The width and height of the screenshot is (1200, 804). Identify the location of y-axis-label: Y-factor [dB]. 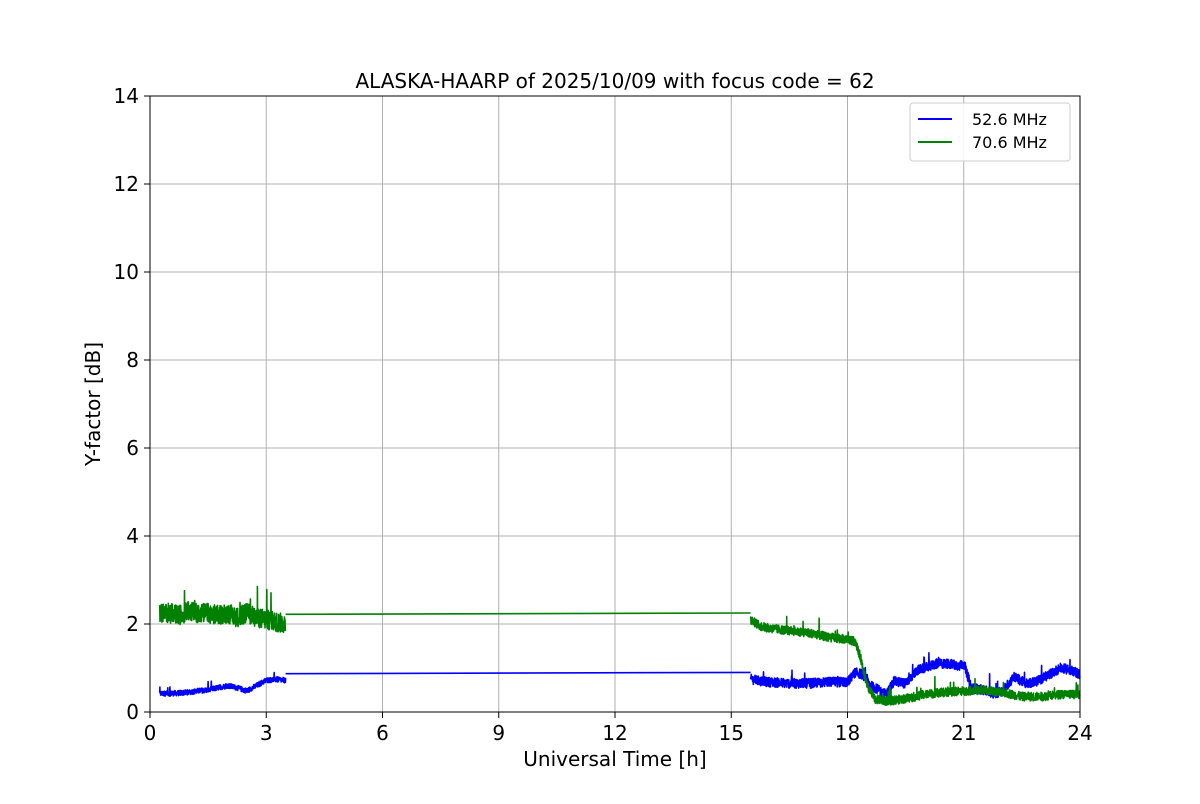
(93, 404).